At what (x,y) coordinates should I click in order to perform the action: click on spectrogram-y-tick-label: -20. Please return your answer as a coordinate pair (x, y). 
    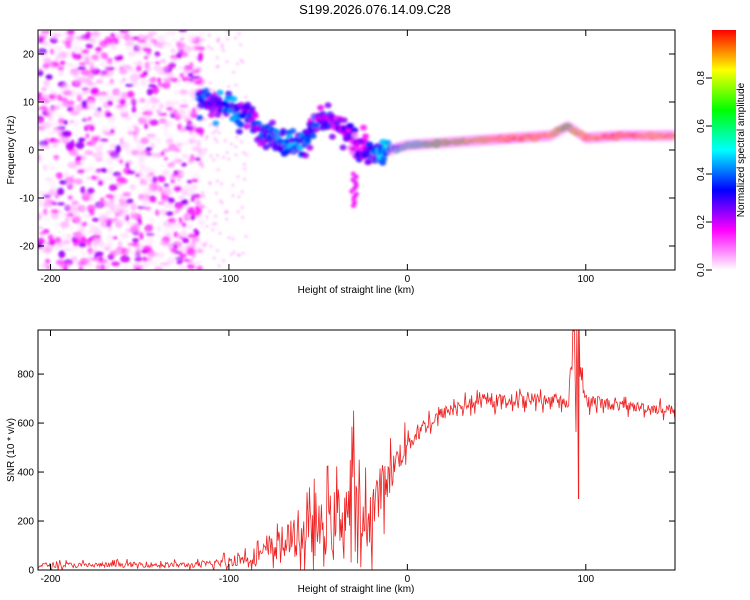
    Looking at the image, I should click on (27, 247).